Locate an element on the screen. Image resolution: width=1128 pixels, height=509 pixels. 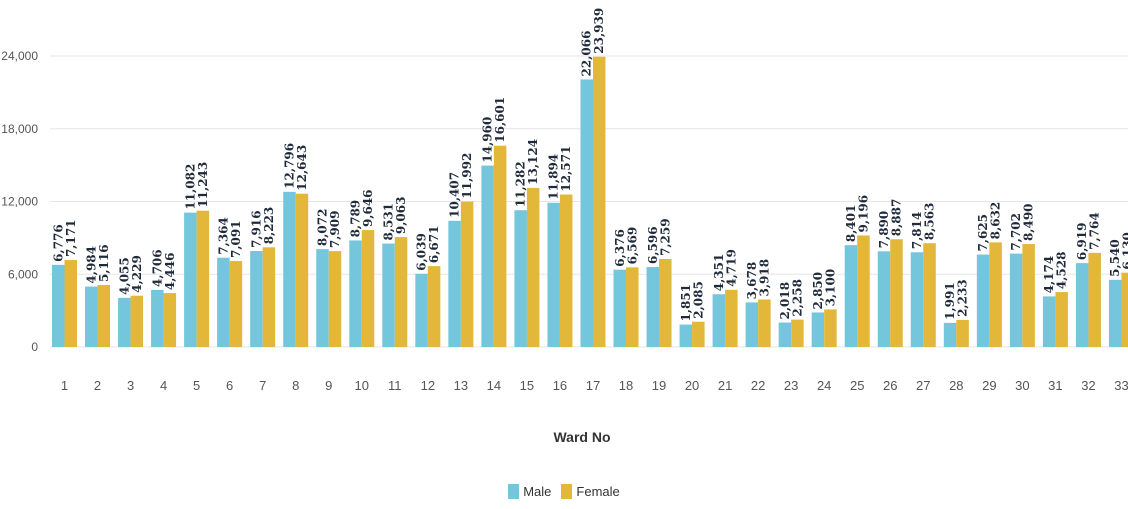
x-tick-label: 18 is located at coordinates (626, 385).